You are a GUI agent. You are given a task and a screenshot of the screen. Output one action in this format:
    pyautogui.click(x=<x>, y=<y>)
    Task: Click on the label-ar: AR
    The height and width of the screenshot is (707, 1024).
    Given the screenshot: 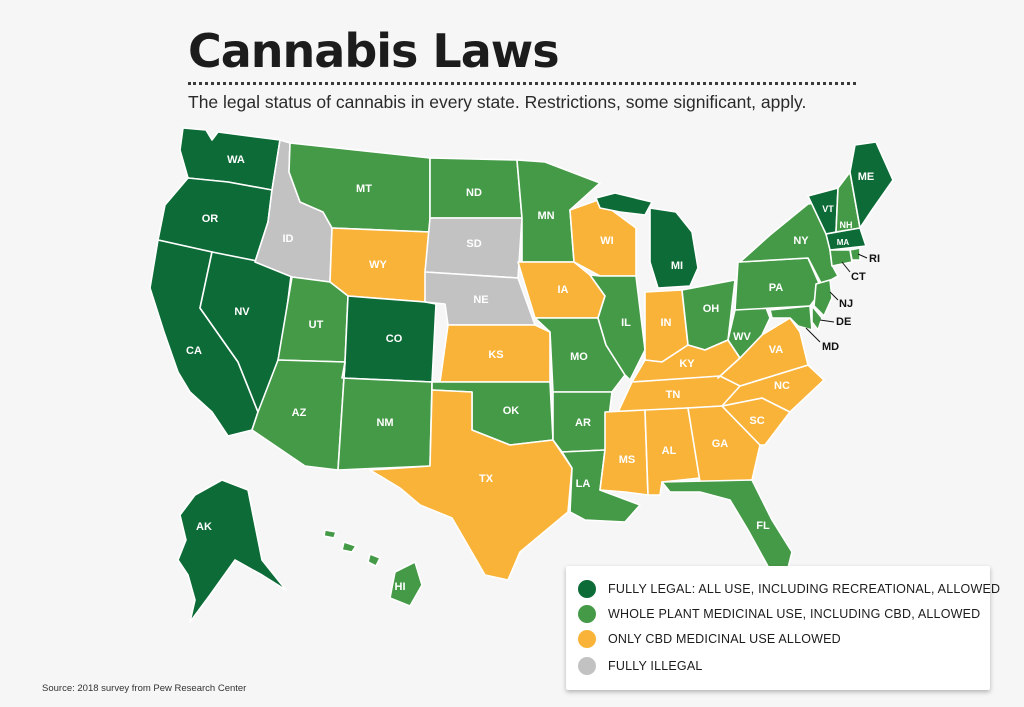 What is the action you would take?
    pyautogui.click(x=583, y=423)
    